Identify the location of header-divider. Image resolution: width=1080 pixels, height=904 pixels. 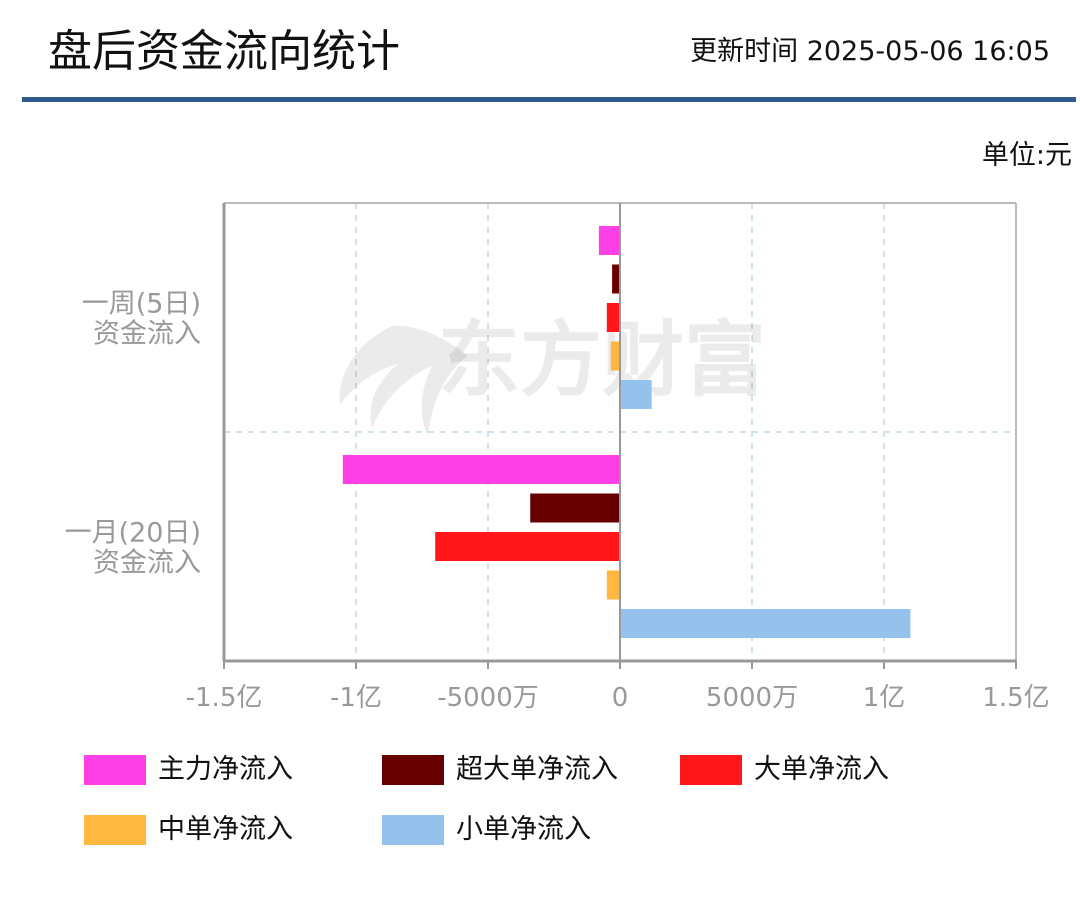
(549, 99).